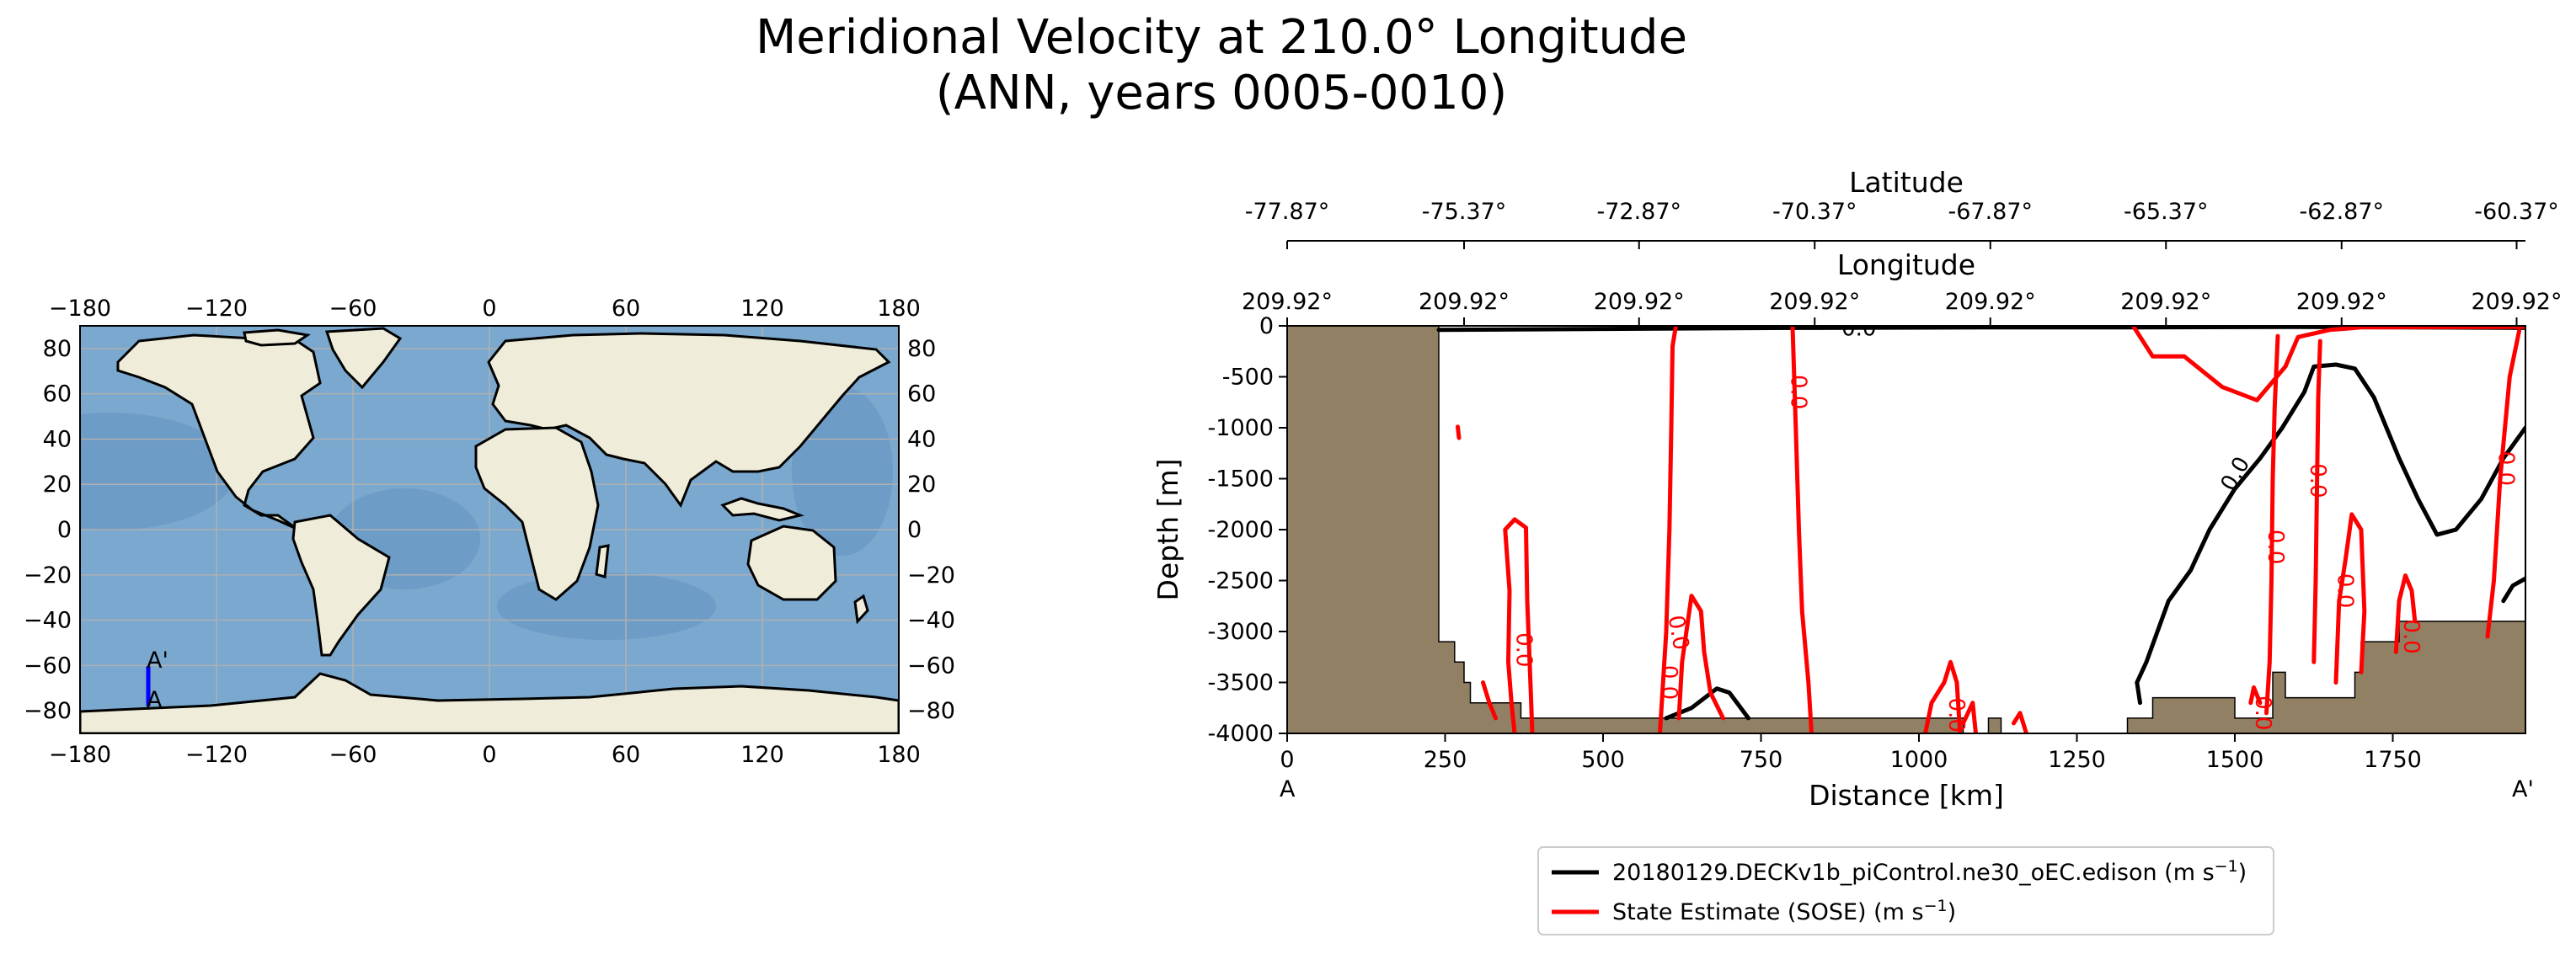  What do you see at coordinates (1241, 581) in the screenshot?
I see `y-tick-label: -2500` at bounding box center [1241, 581].